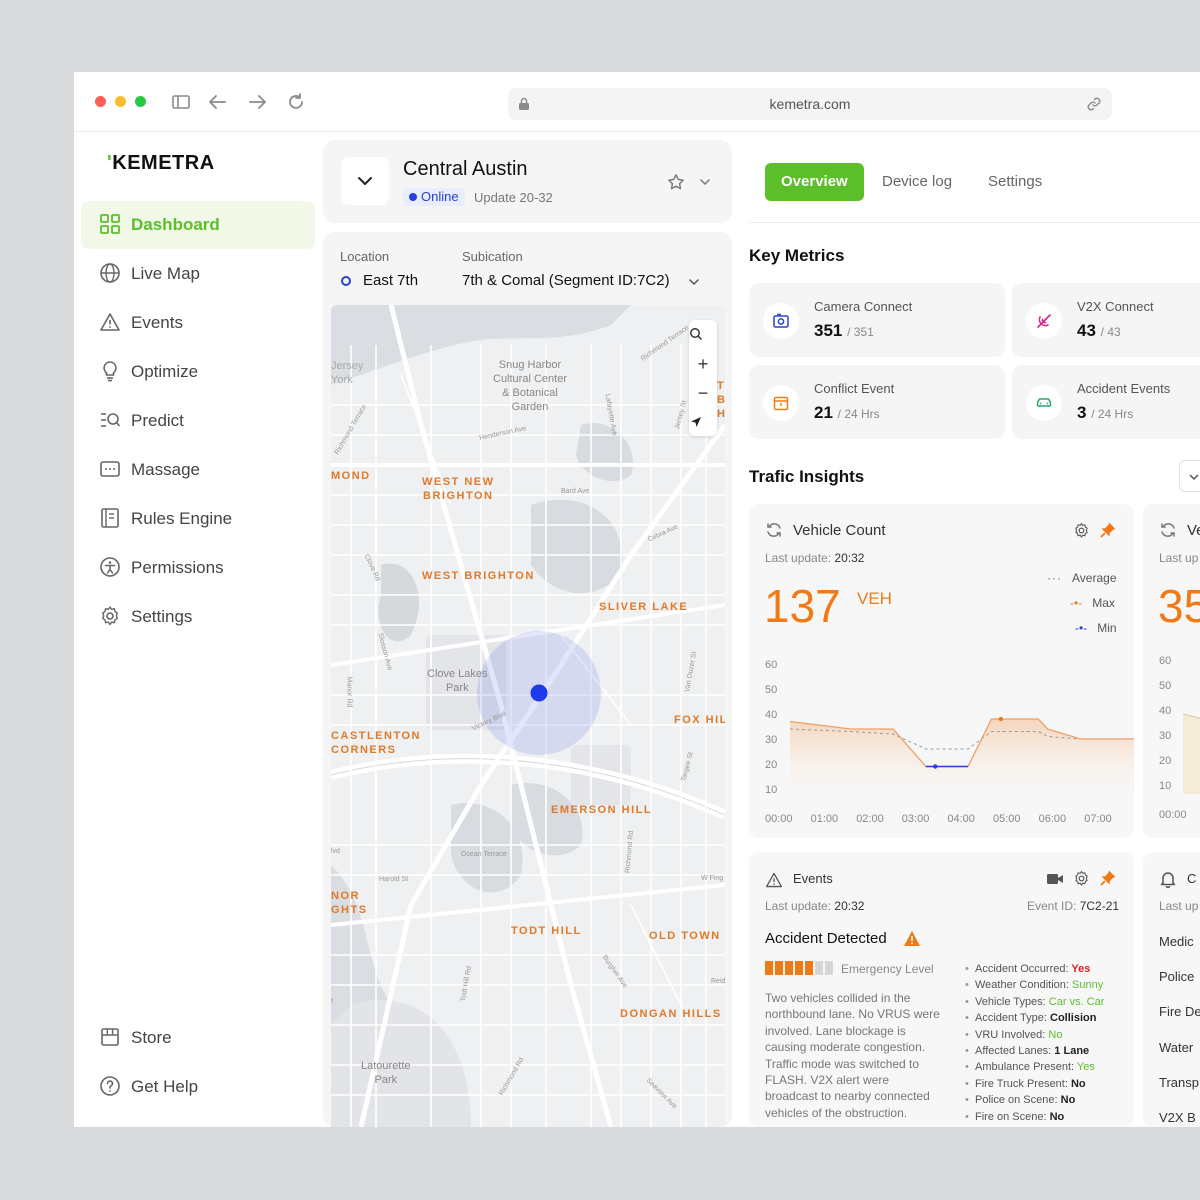  What do you see at coordinates (1049, 1018) in the screenshot?
I see `event-detail-item: Accident Type: Collision` at bounding box center [1049, 1018].